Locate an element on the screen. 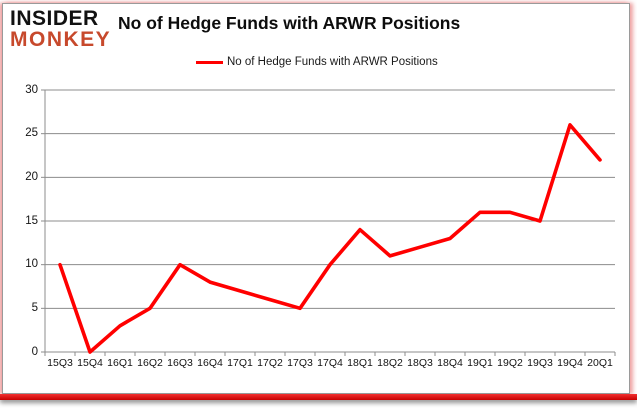  x-axis-label: 16Q4 is located at coordinates (210, 363).